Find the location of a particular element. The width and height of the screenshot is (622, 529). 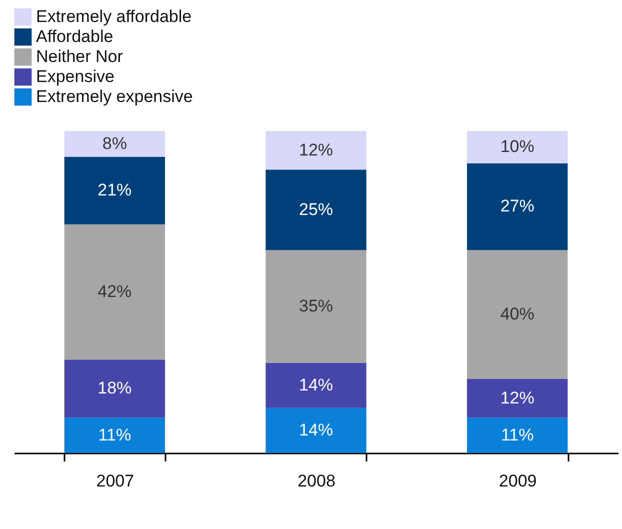

data-label: 42% is located at coordinates (115, 291).